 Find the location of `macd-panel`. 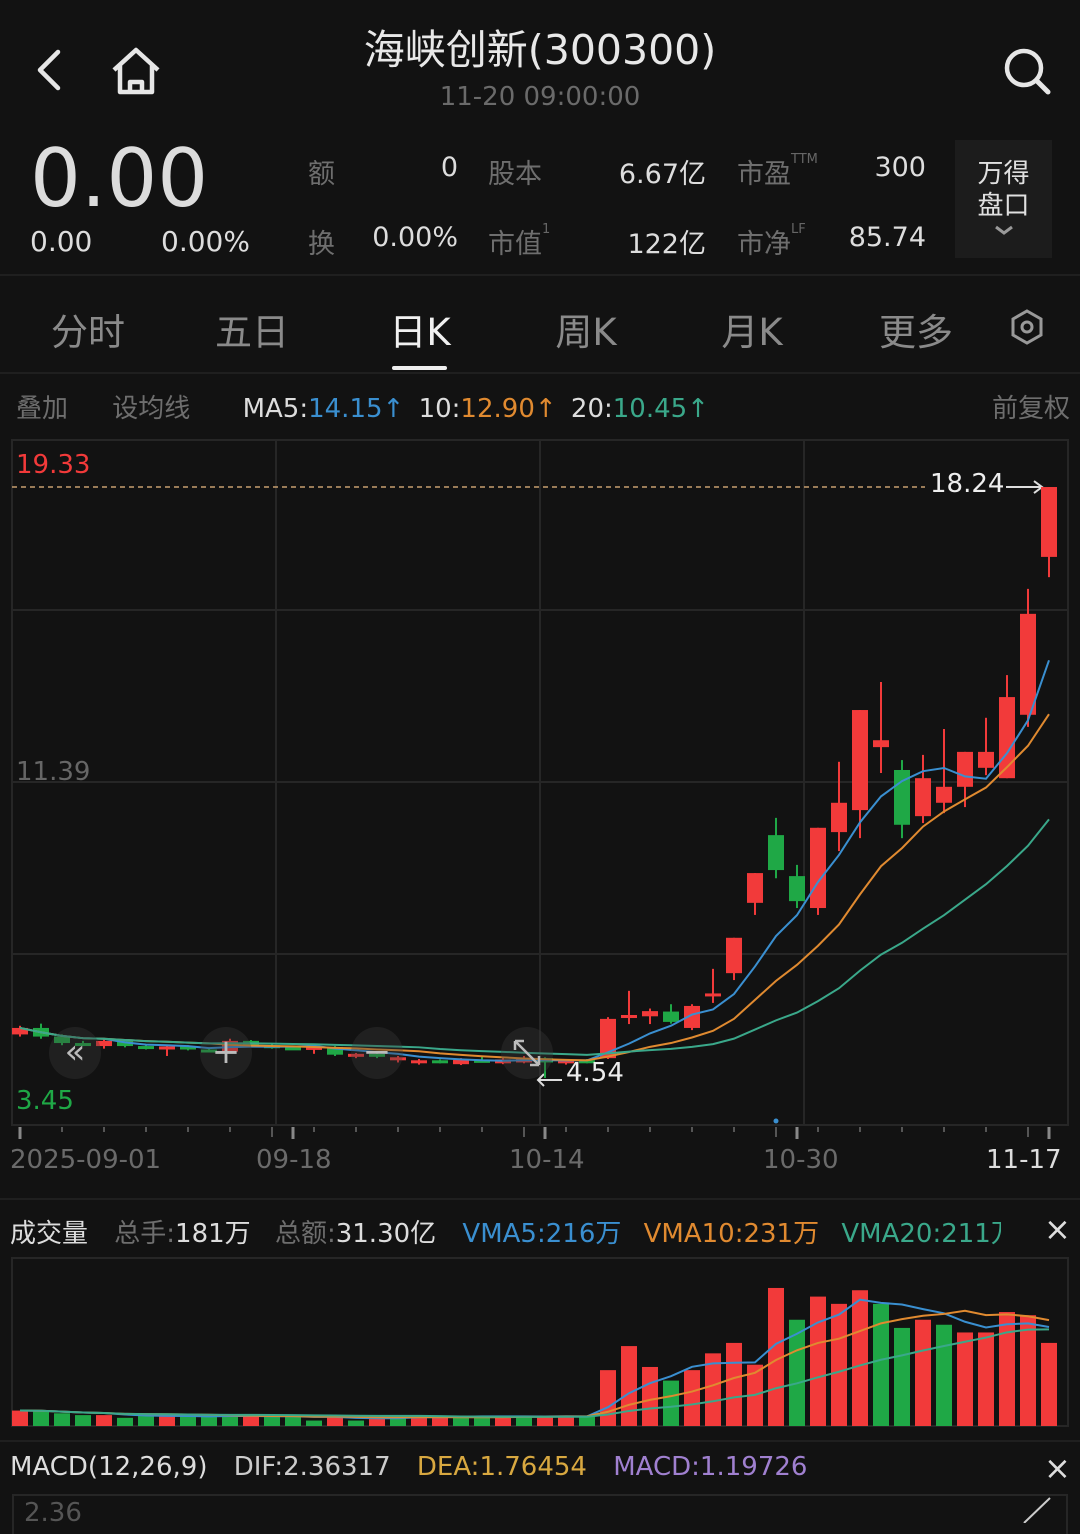

macd-panel is located at coordinates (540, 1514).